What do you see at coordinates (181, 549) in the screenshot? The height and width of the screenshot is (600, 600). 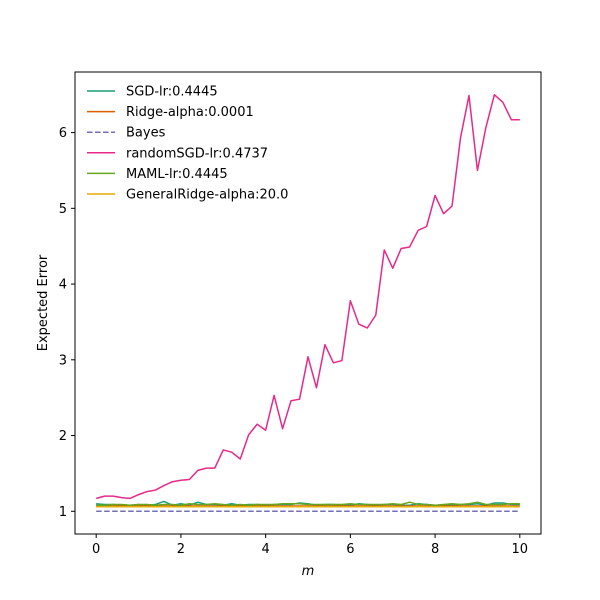 I see `x-tick-label: 2` at bounding box center [181, 549].